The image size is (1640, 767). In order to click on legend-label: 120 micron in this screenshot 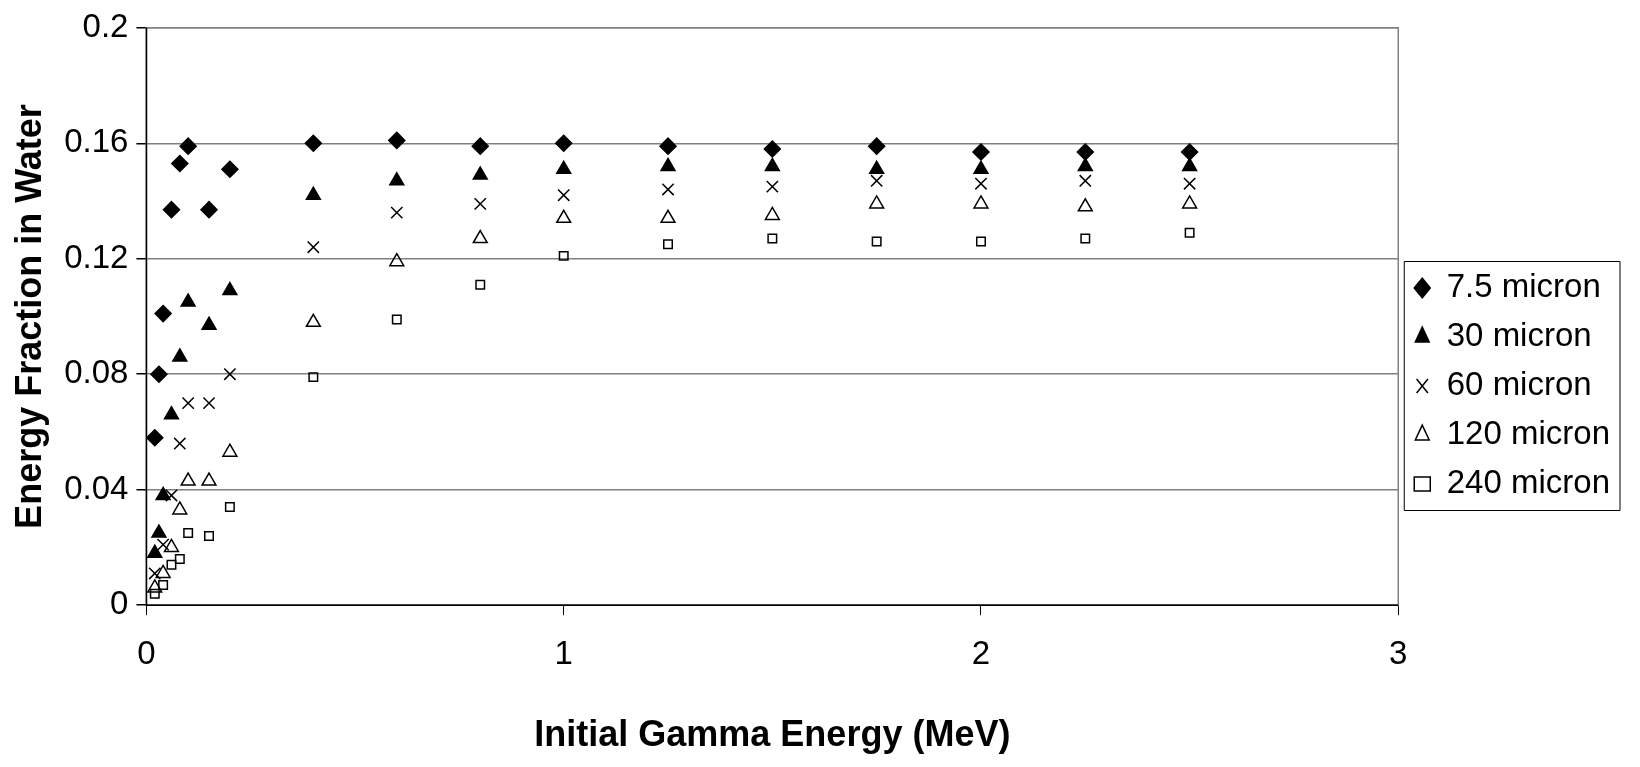, I will do `click(1528, 433)`.